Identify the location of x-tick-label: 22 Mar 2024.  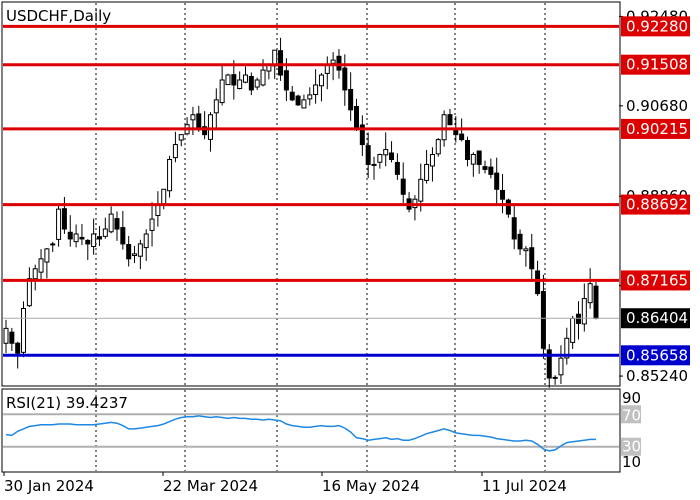
(210, 486).